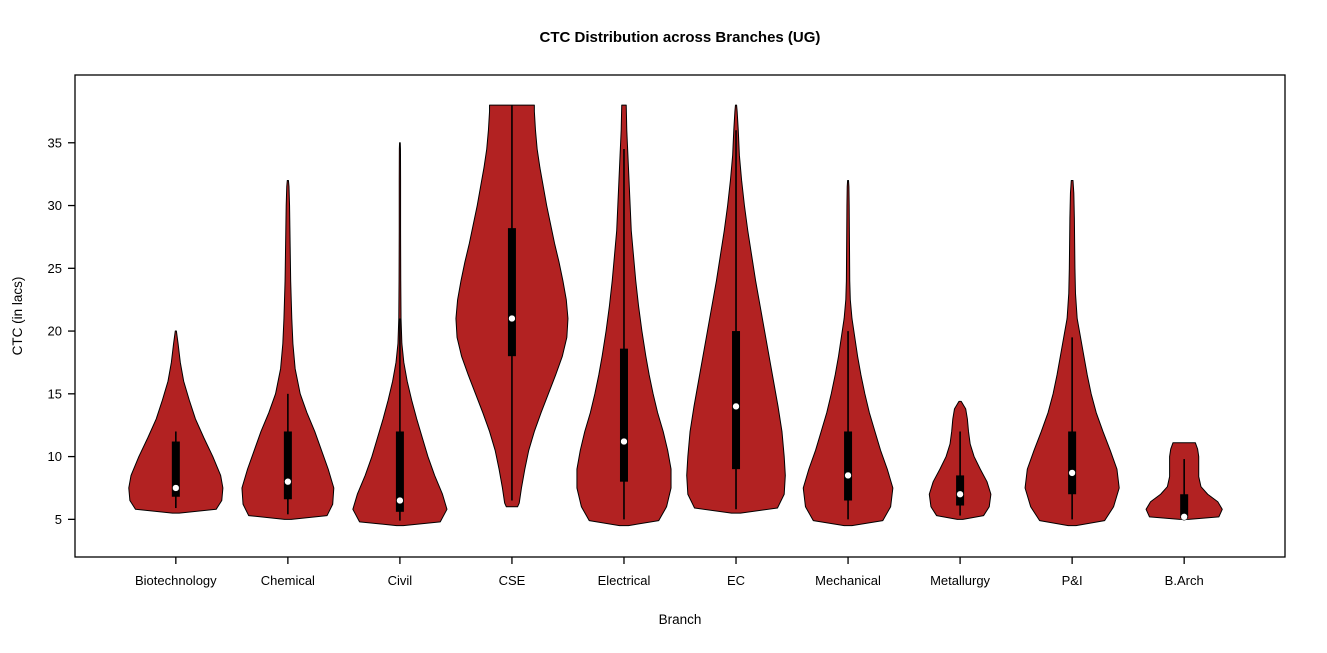 This screenshot has height=653, width=1327. What do you see at coordinates (55, 268) in the screenshot?
I see `y-tick-label: 25` at bounding box center [55, 268].